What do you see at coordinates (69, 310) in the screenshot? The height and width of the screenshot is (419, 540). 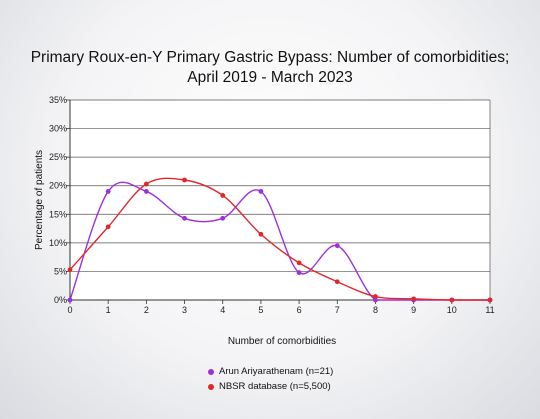 I see `x-tick-label: 0` at bounding box center [69, 310].